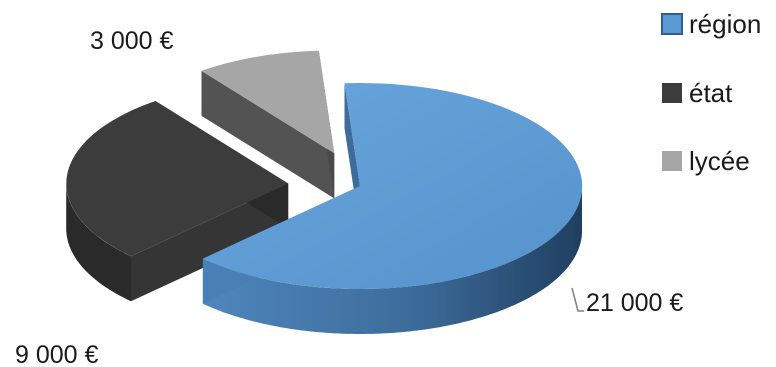  I want to click on legend-item-region: région, so click(711, 24).